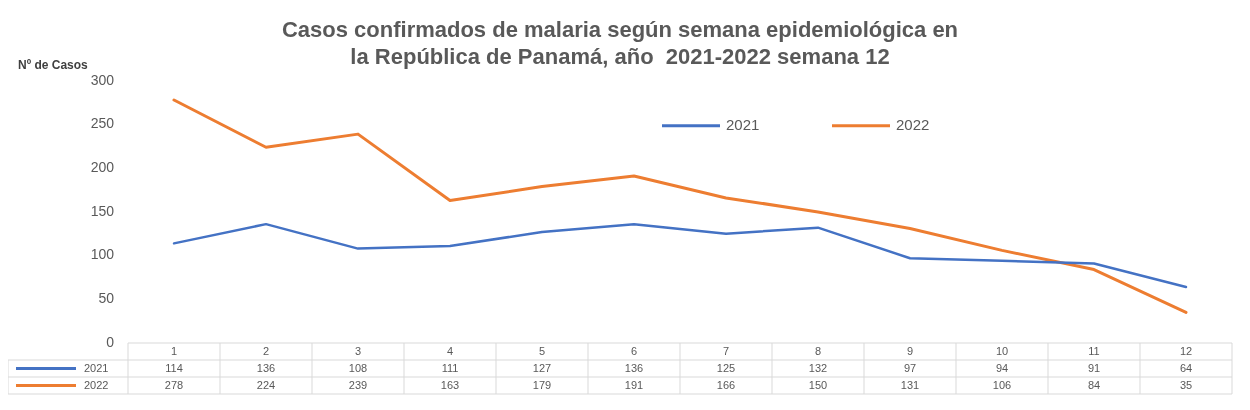 The width and height of the screenshot is (1250, 410). What do you see at coordinates (102, 79) in the screenshot?
I see `y-tick-label: 300` at bounding box center [102, 79].